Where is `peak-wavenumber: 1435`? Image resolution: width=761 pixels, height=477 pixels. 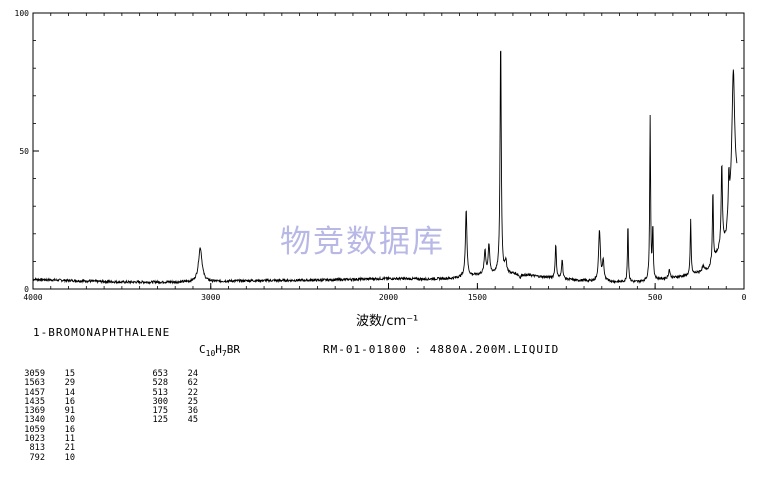 peak-wavenumber: 1435 is located at coordinates (34, 401).